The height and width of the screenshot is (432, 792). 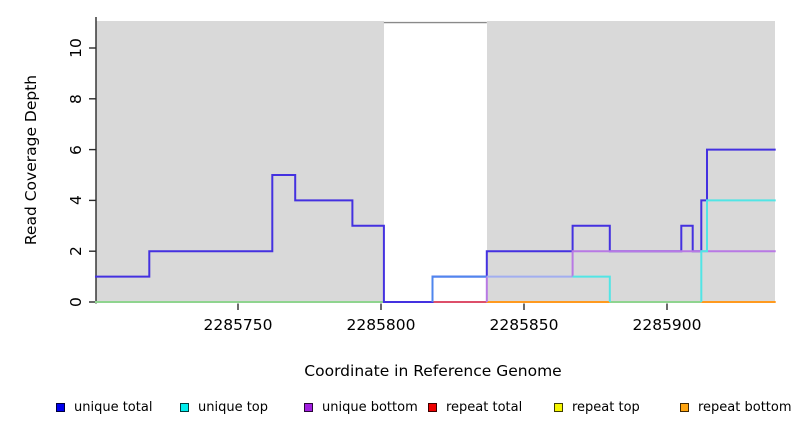 What do you see at coordinates (76, 149) in the screenshot?
I see `y-tick-label: 6` at bounding box center [76, 149].